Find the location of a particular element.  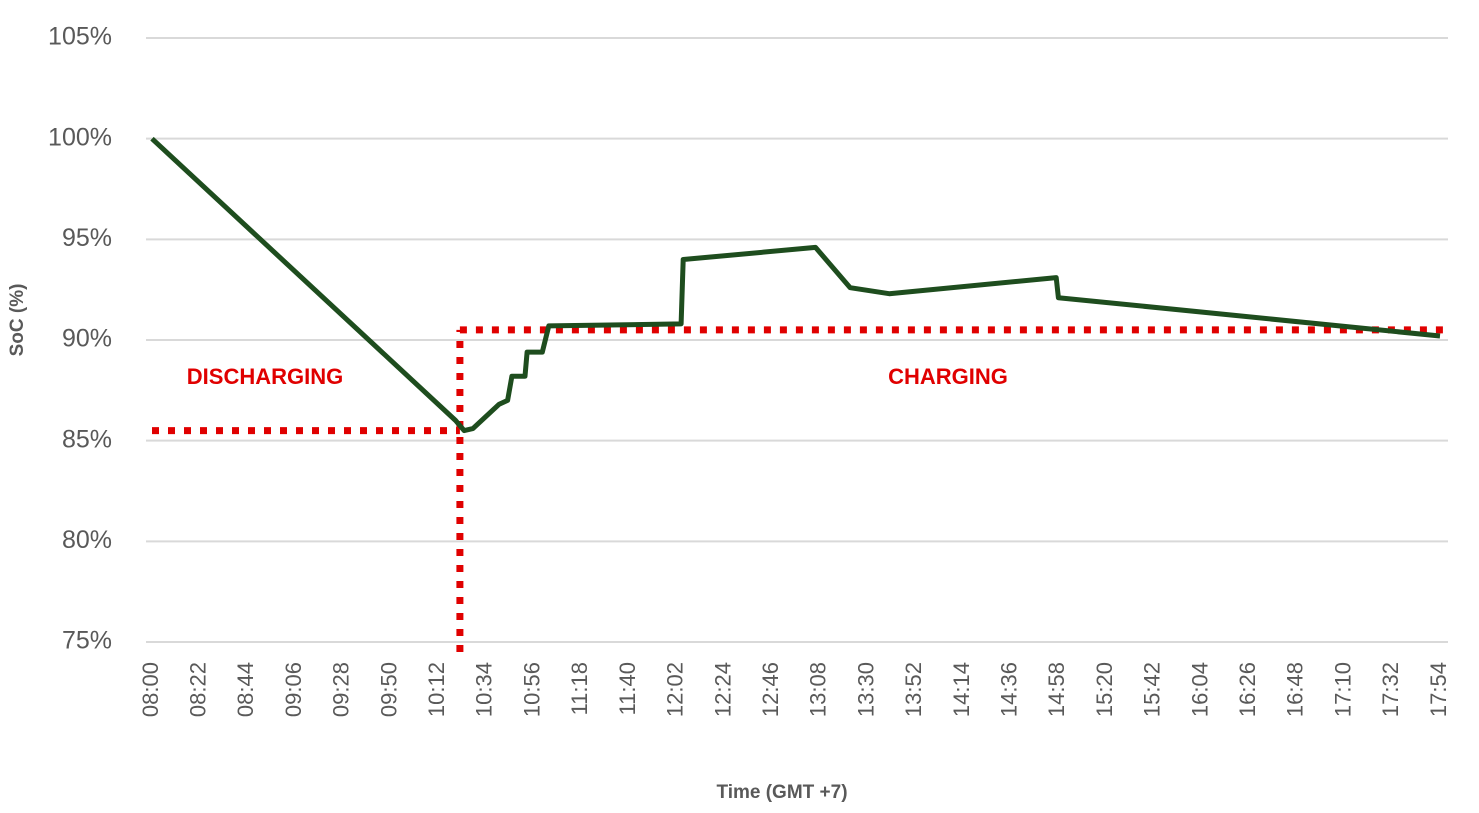

x-axis-title: Time (GMT +7) is located at coordinates (781, 792).